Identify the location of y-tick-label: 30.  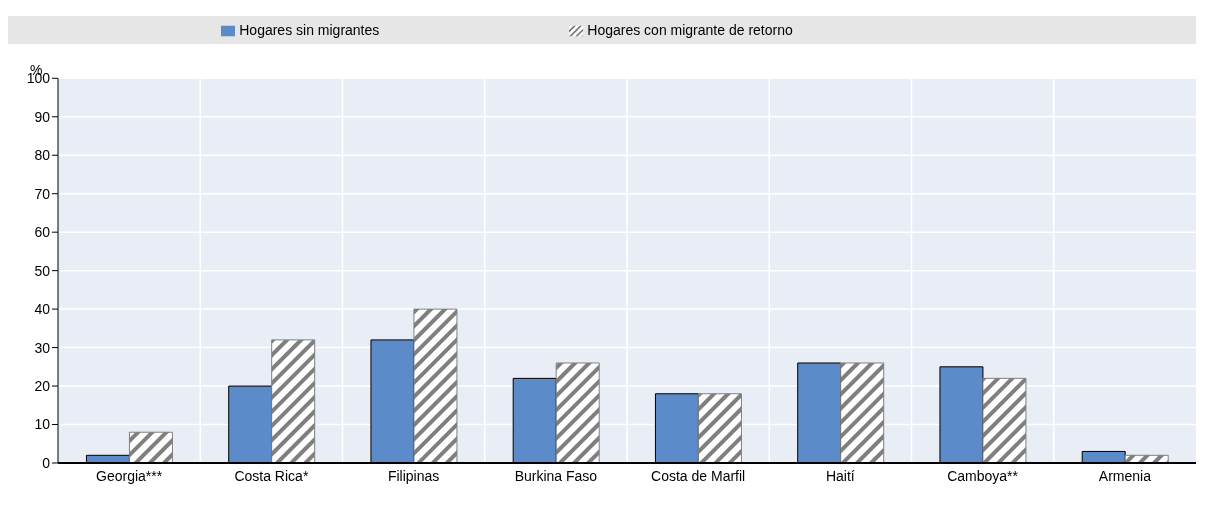
(42, 347).